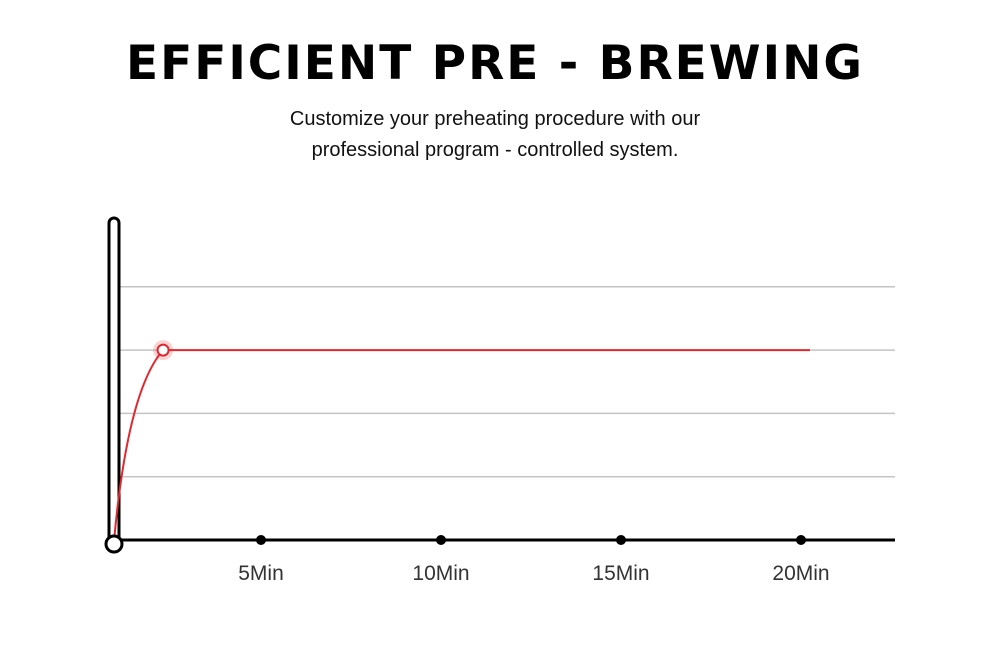 The height and width of the screenshot is (645, 990). I want to click on x-tick-label: 20Min, so click(800, 573).